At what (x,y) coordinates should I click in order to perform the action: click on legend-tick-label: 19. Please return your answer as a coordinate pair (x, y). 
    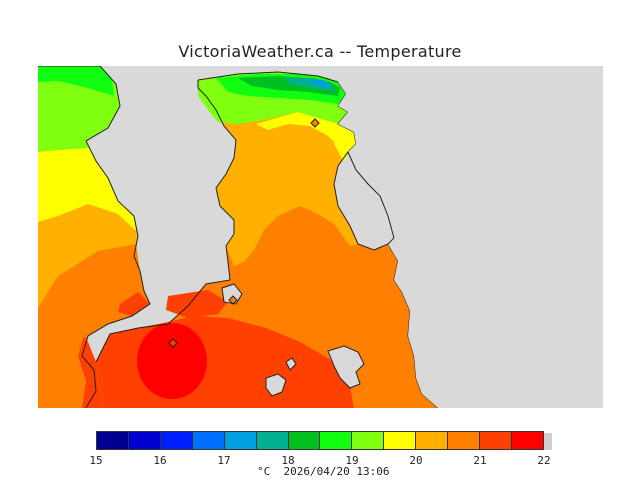
    Looking at the image, I should click on (352, 460).